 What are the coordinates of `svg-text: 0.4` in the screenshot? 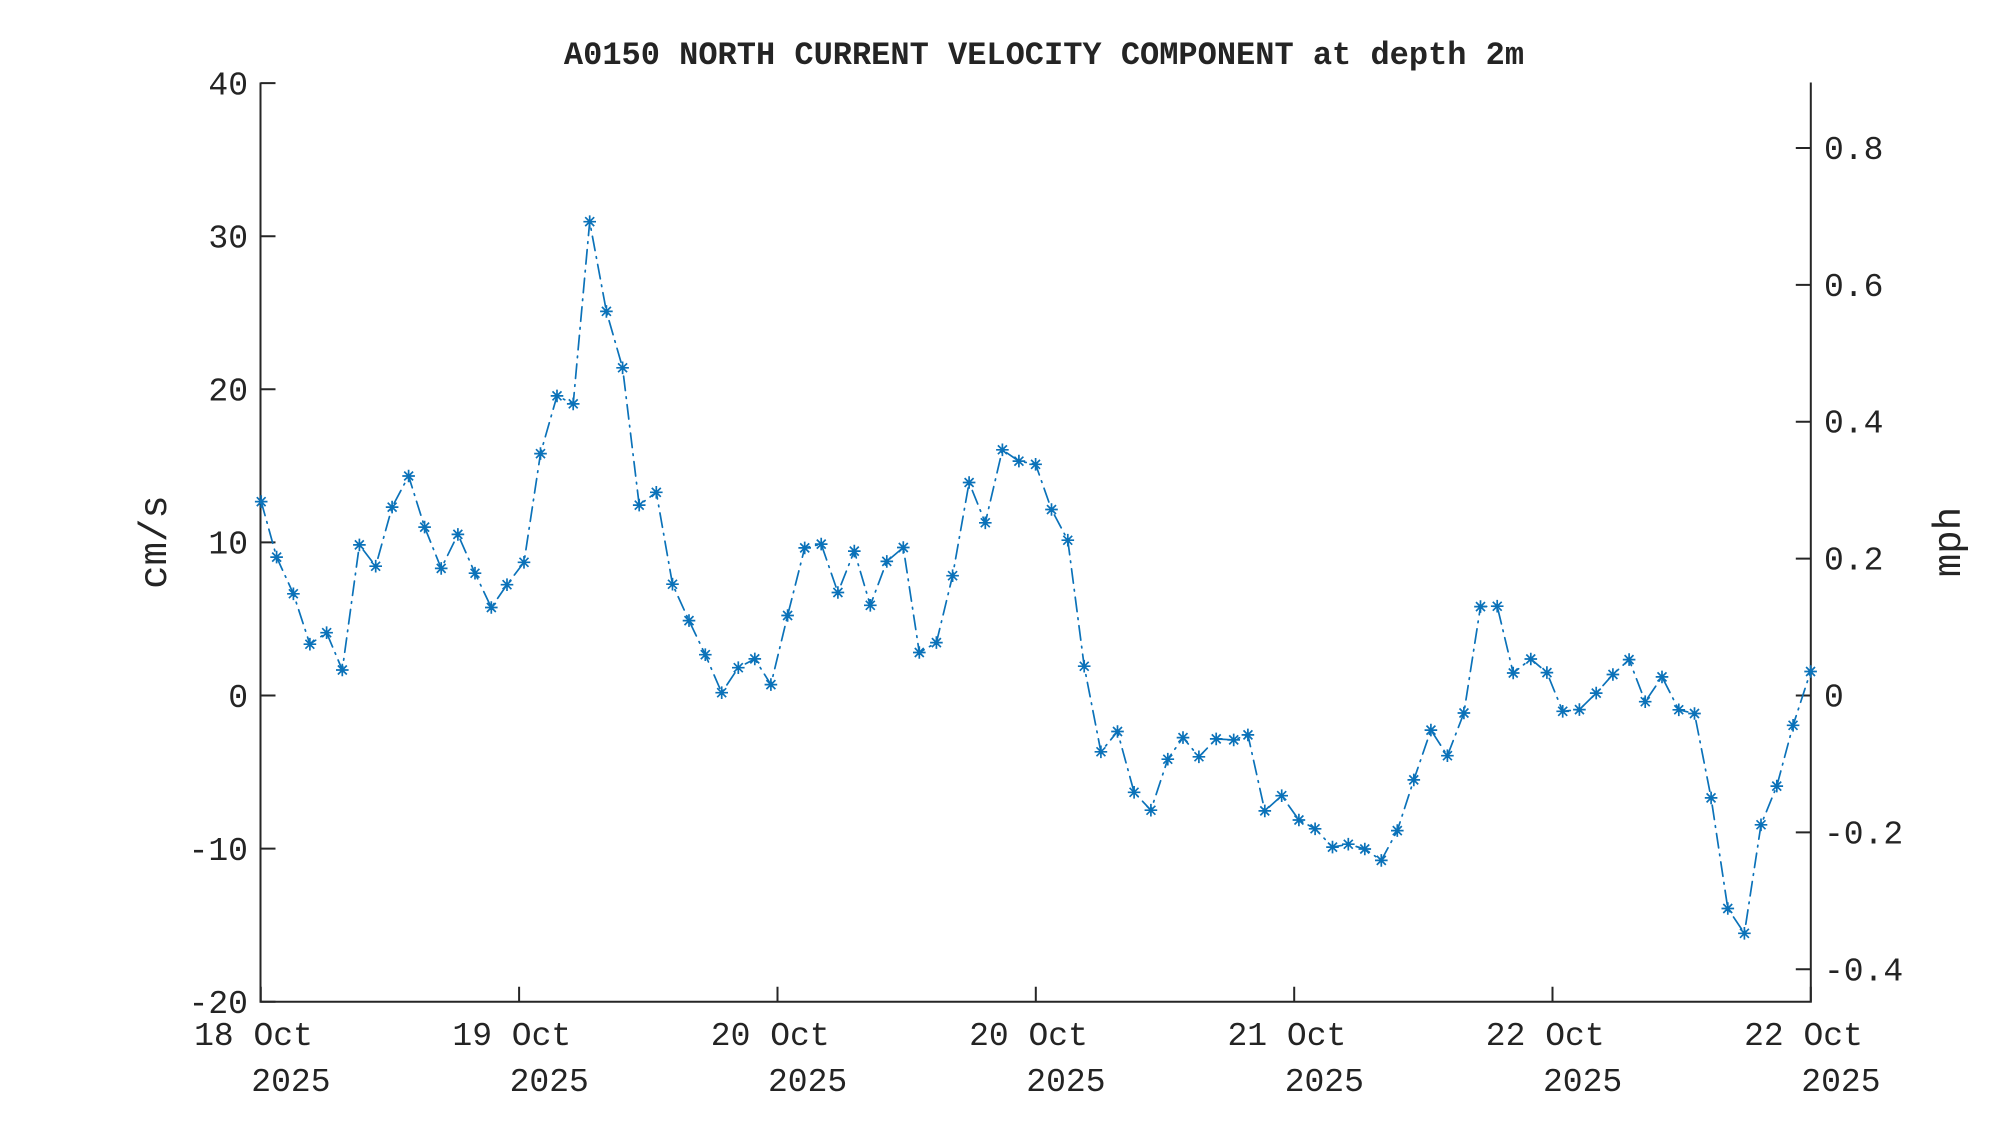 It's located at (1853, 424).